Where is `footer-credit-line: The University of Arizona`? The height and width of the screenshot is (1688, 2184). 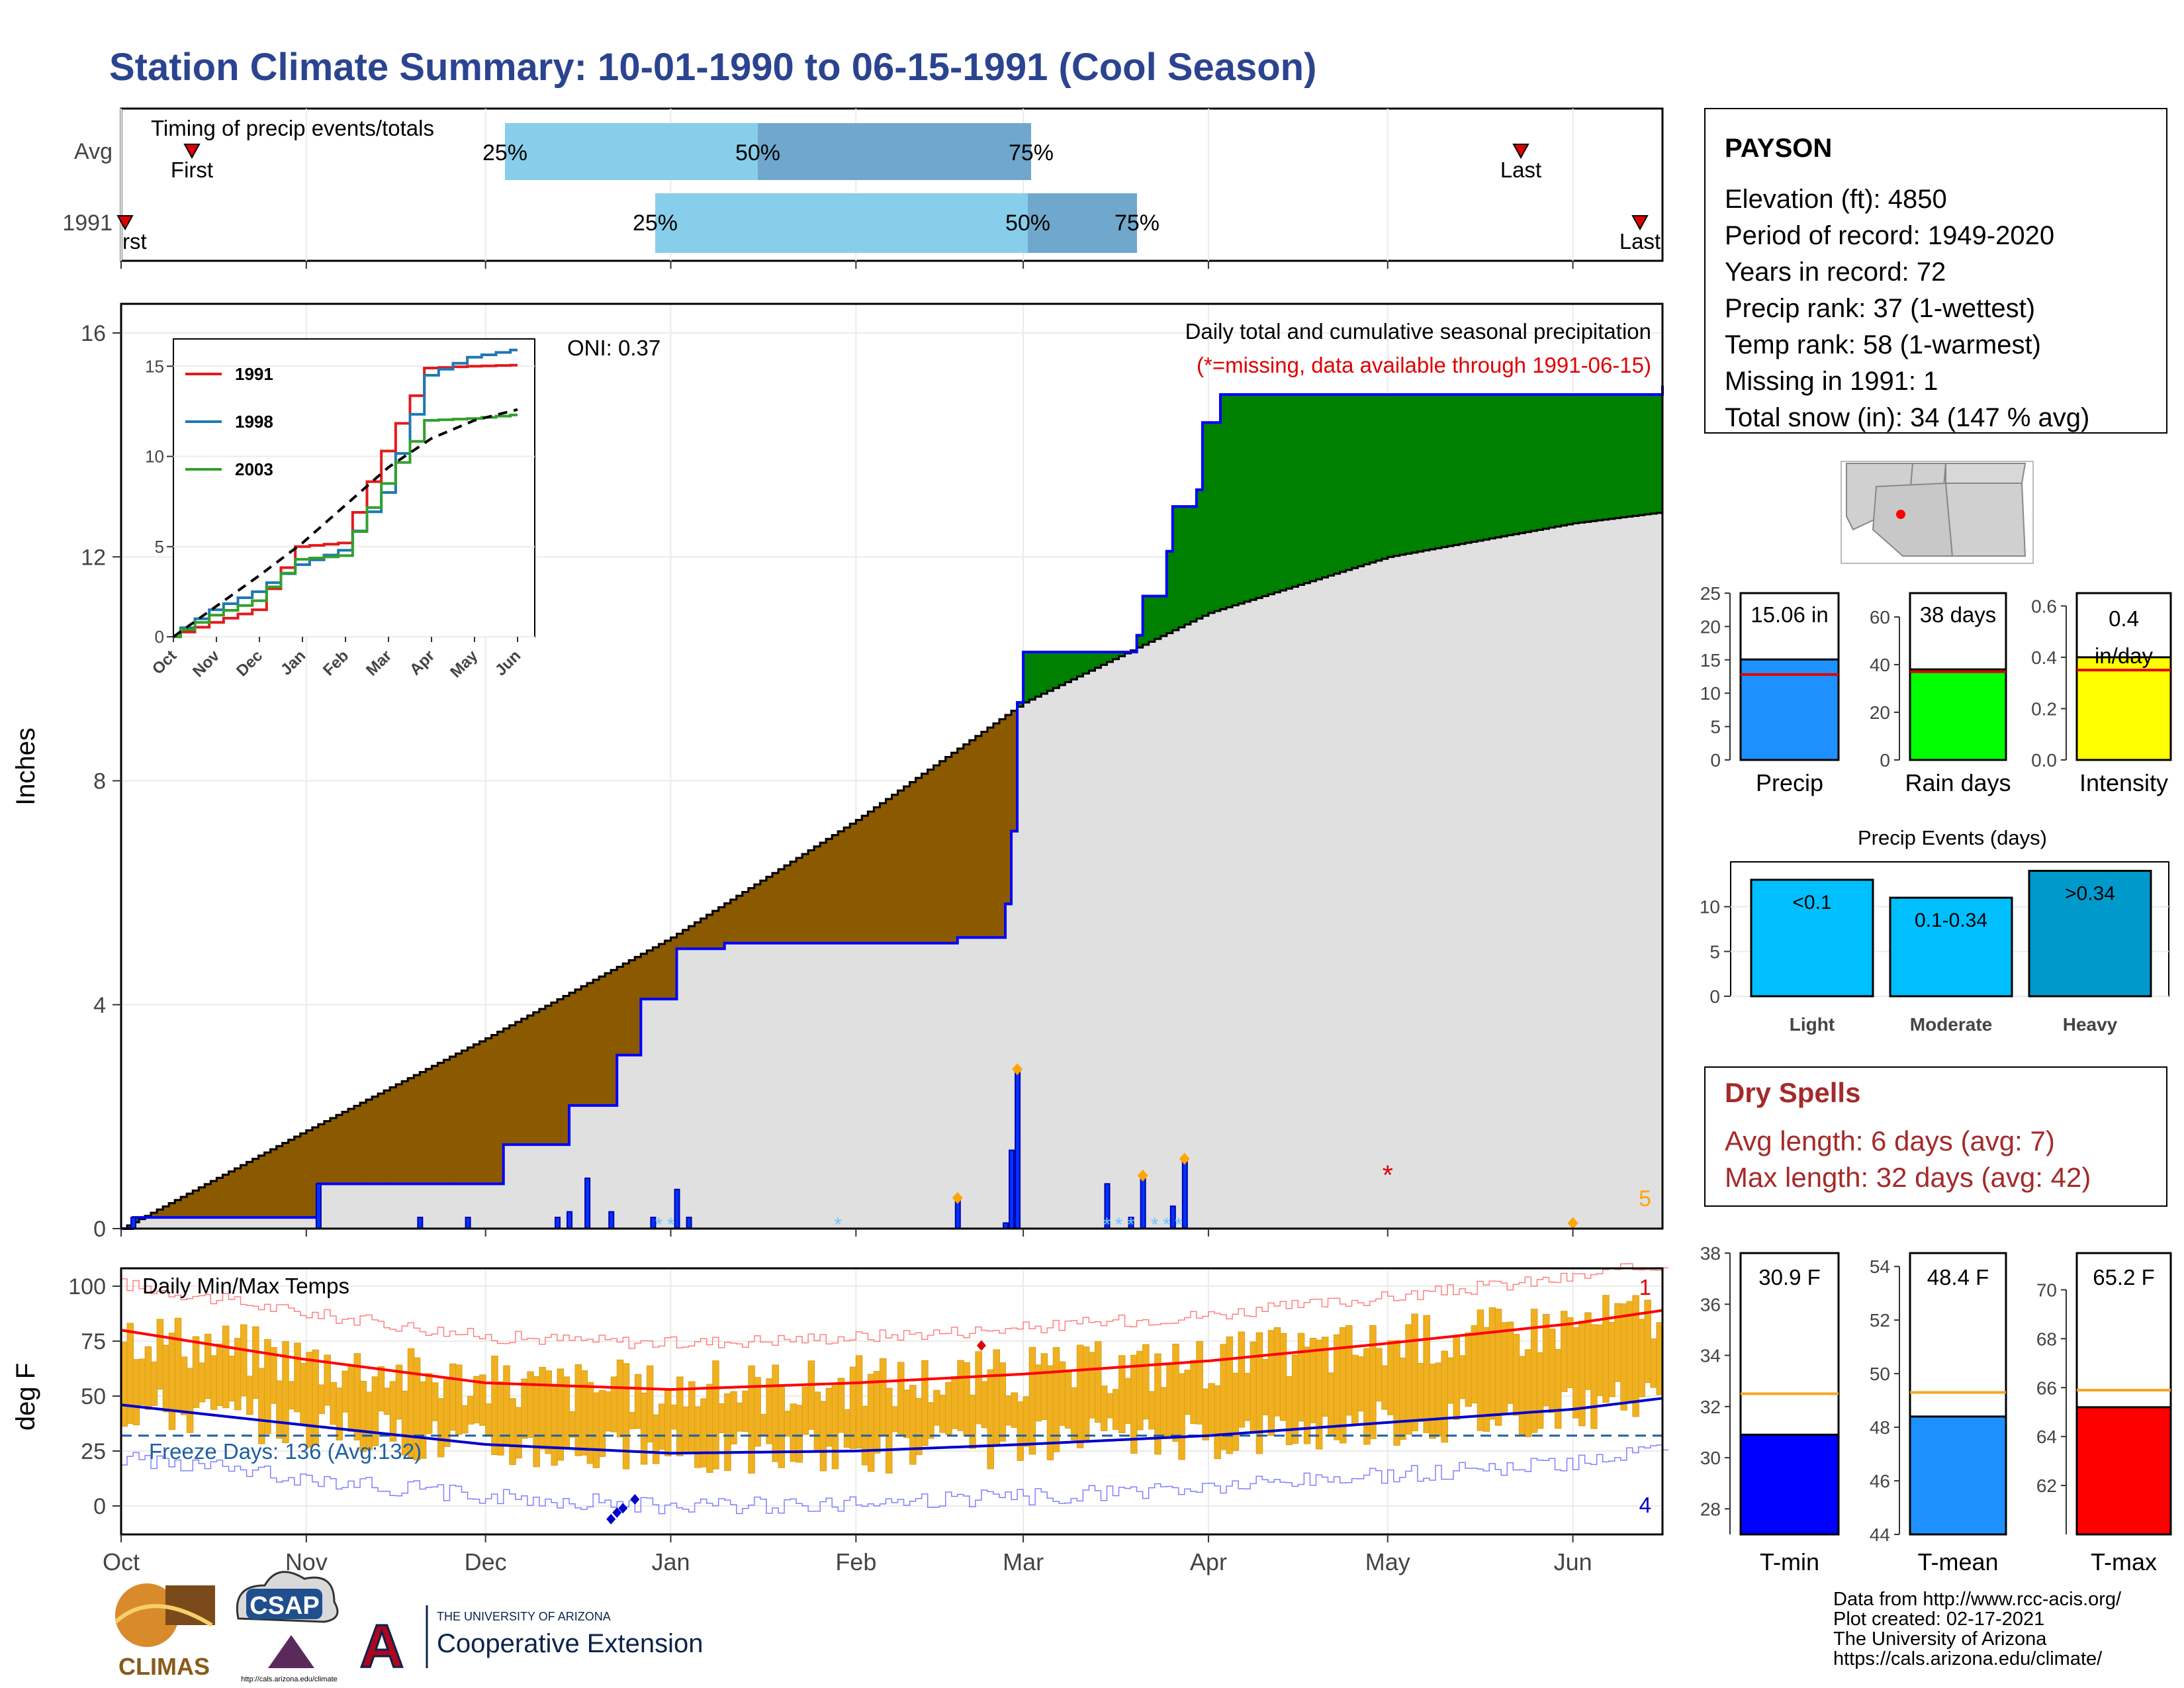
footer-credit-line: The University of Arizona is located at coordinates (1940, 1639).